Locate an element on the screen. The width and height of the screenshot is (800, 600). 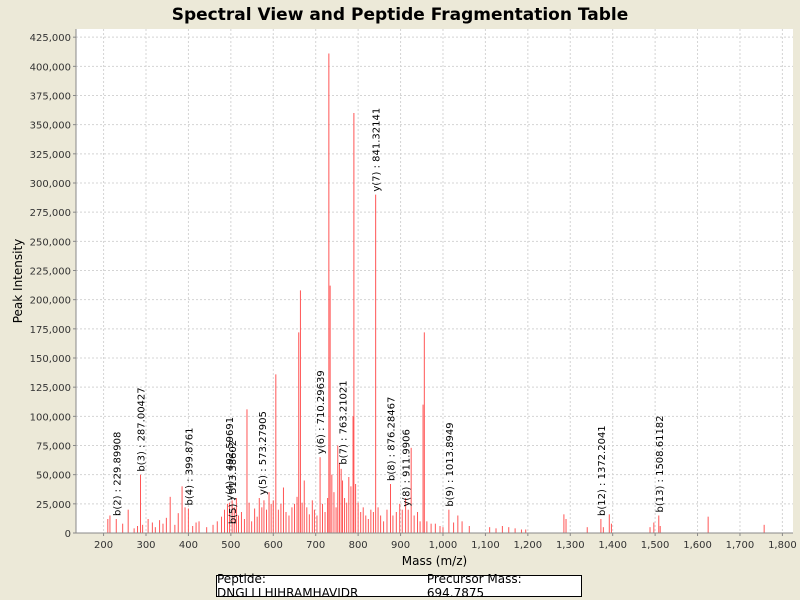
y-tick-label: 0 is located at coordinates (68, 534).